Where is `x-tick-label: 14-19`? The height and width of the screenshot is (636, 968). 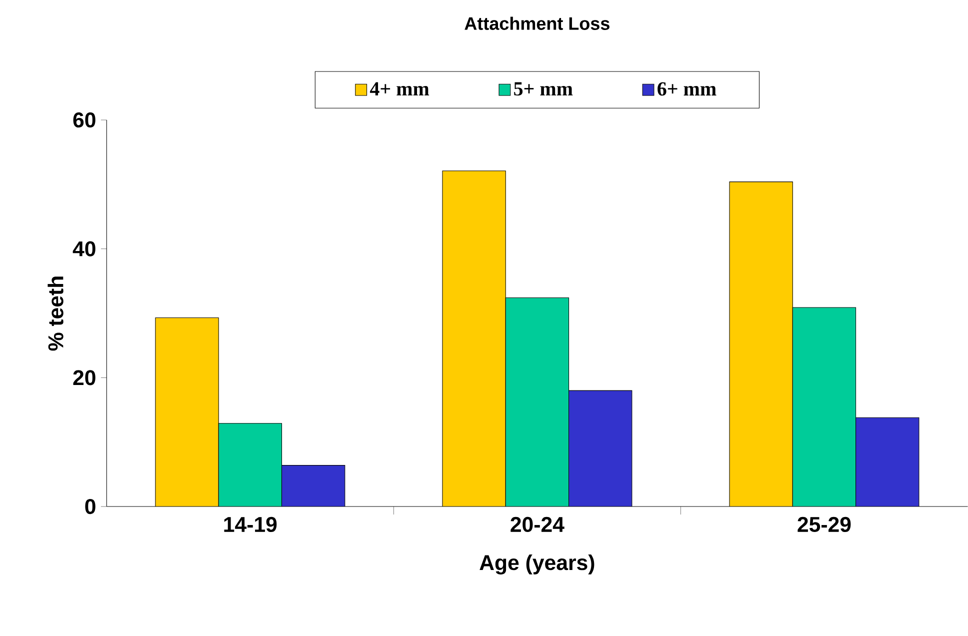 x-tick-label: 14-19 is located at coordinates (250, 524).